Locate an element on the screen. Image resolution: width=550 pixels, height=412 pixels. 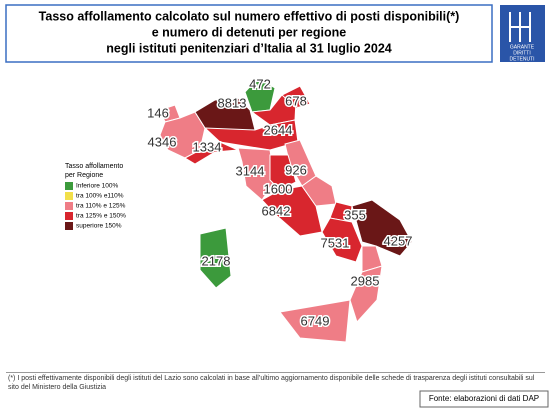
logo is located at coordinates (522, 33).